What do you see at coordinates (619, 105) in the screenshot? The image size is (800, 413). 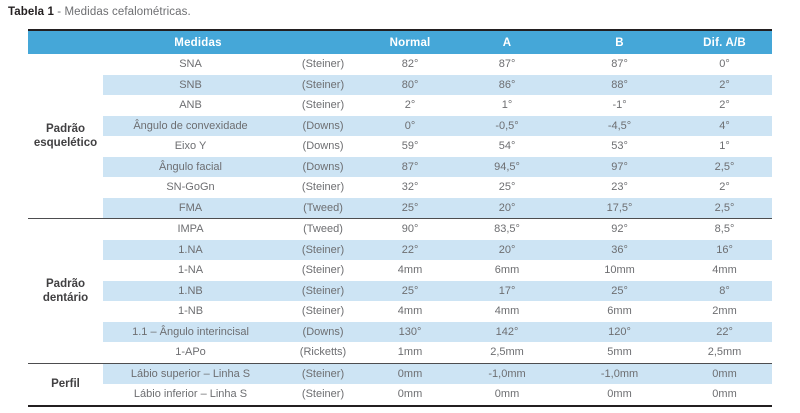 I see `value-b-cell: -1°` at bounding box center [619, 105].